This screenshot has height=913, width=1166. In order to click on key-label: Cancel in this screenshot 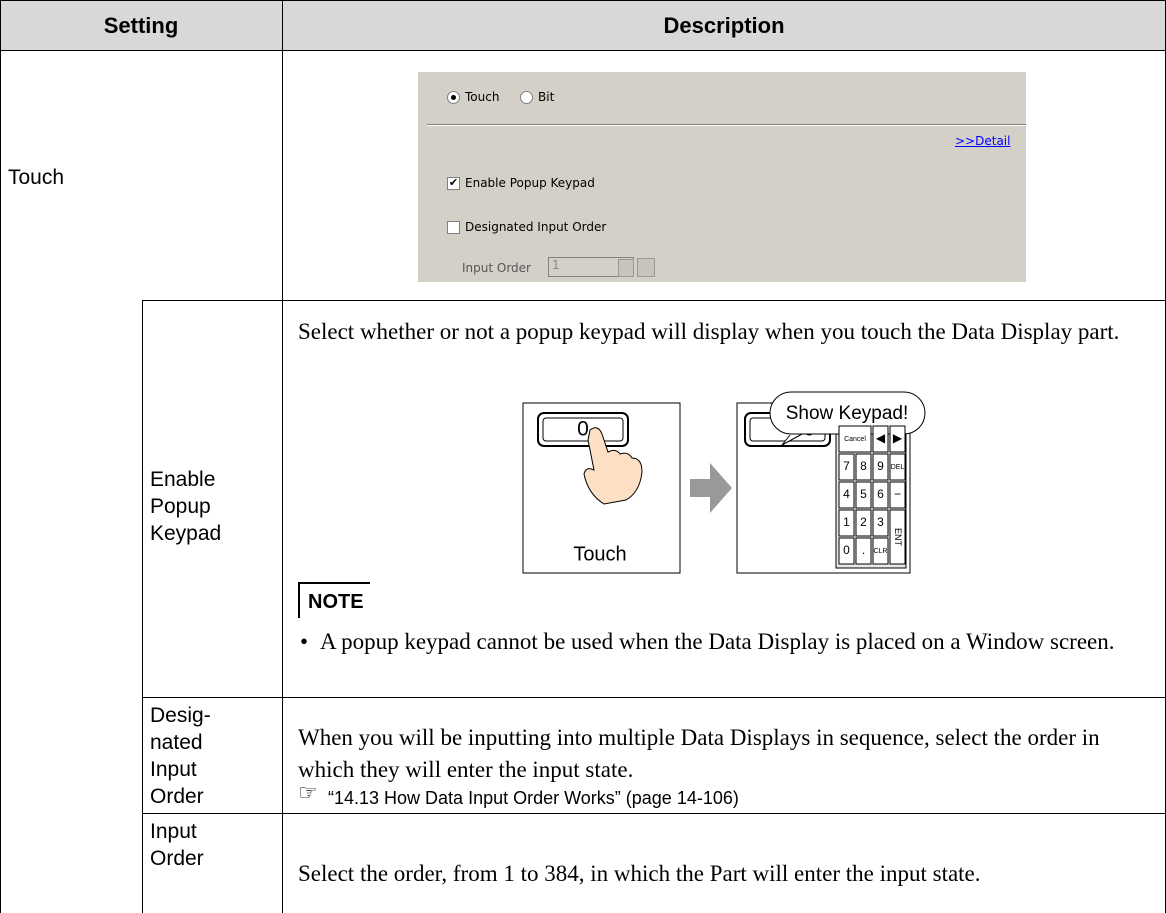, I will do `click(855, 439)`.